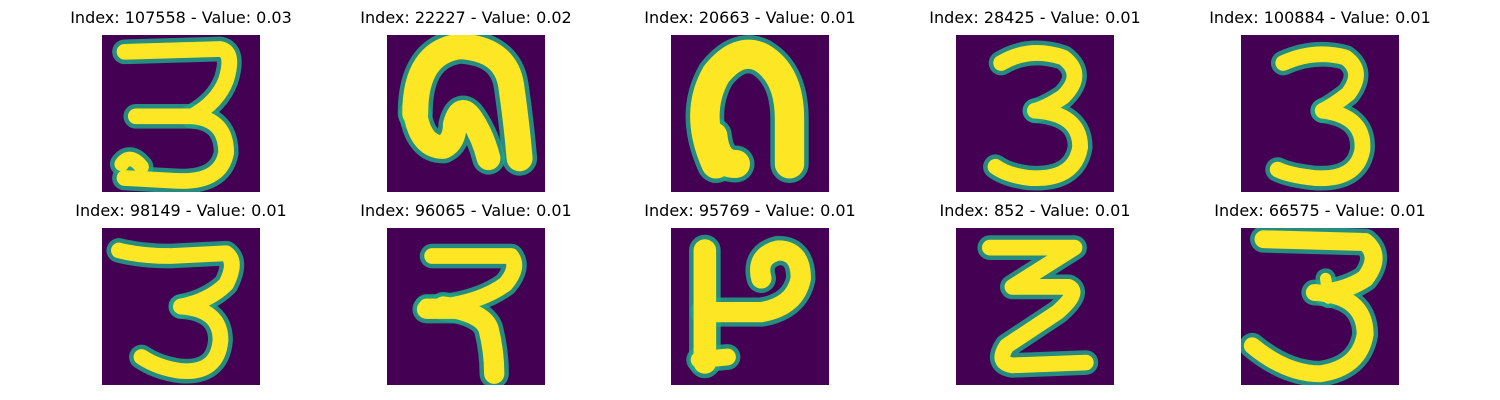  Describe the element at coordinates (181, 210) in the screenshot. I see `panel-title: Index: 98149 - Value: 0.01` at that location.